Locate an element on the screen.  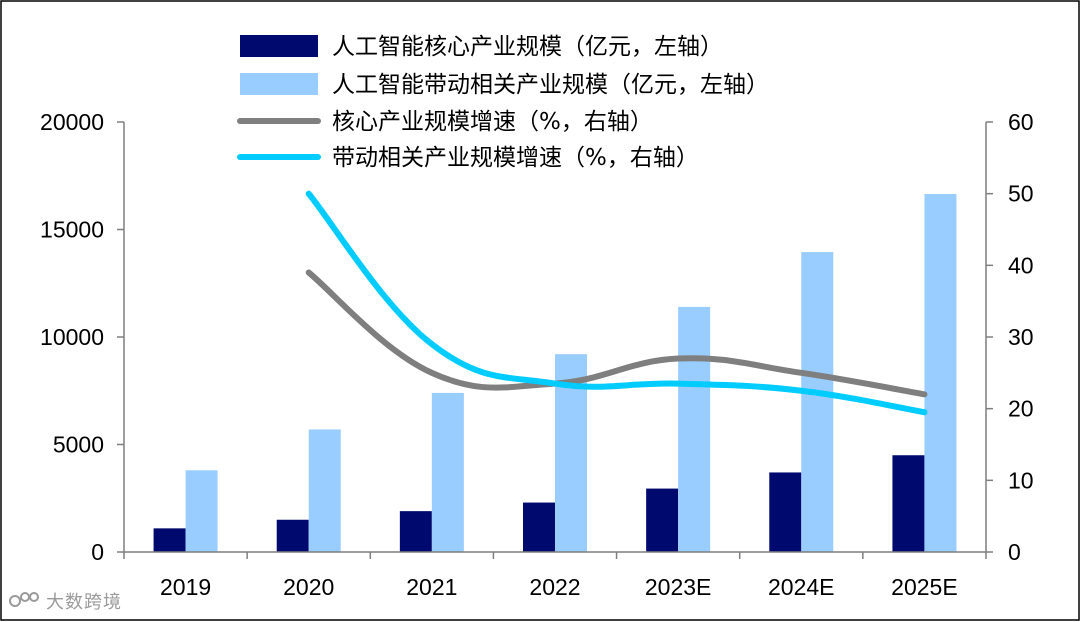
x-tick-label: 2021 is located at coordinates (431, 587).